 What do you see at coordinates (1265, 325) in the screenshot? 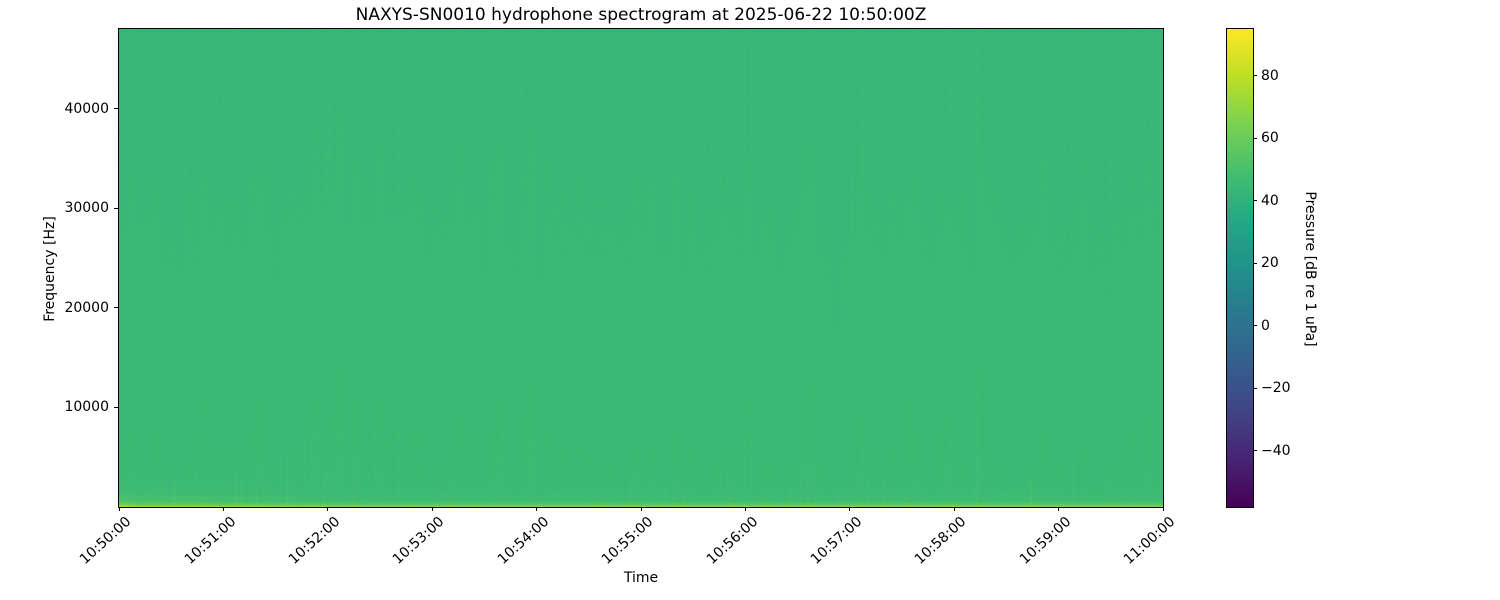
I see `colorbar-tick-label: 0` at bounding box center [1265, 325].